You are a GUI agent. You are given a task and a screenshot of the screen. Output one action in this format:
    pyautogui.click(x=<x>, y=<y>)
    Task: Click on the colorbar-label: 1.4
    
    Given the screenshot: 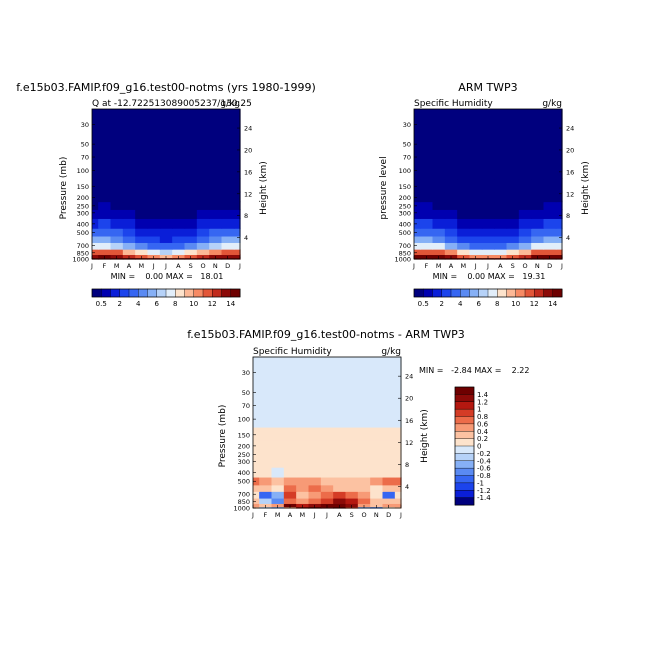 What is the action you would take?
    pyautogui.click(x=483, y=395)
    